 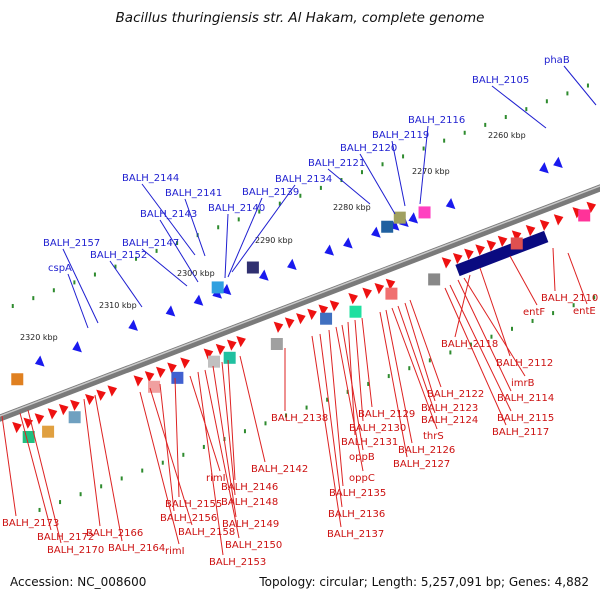 I want to click on forward-gene-label: BALH_2150, so click(x=253, y=545).